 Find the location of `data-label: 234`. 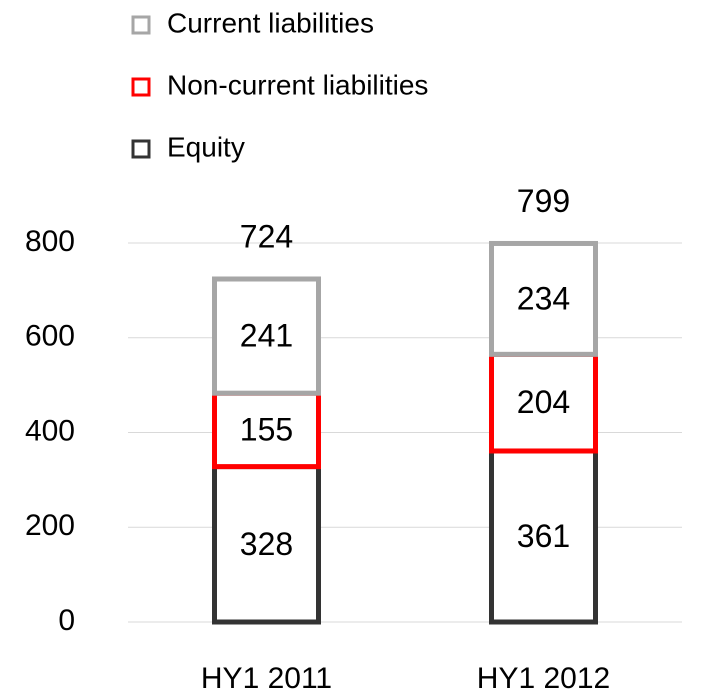

data-label: 234 is located at coordinates (543, 298).